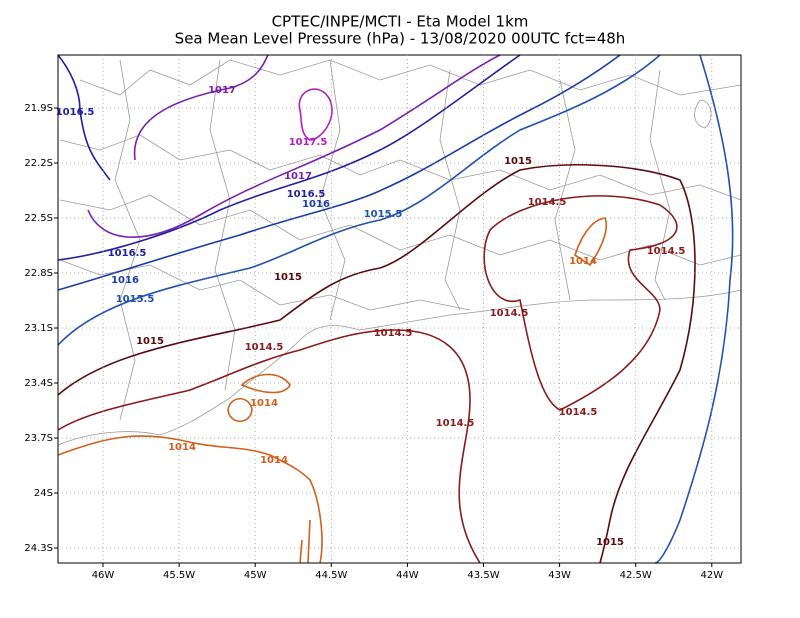  What do you see at coordinates (38, 328) in the screenshot?
I see `y-tick-label: 23.1S` at bounding box center [38, 328].